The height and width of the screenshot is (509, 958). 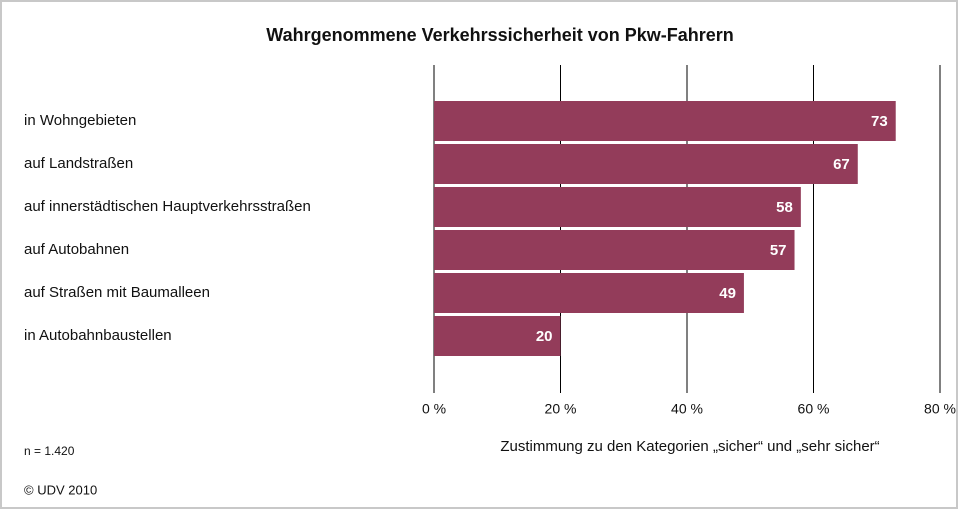 I want to click on y-tick-label: auf Straßen mit Baumalleen, so click(x=117, y=292).